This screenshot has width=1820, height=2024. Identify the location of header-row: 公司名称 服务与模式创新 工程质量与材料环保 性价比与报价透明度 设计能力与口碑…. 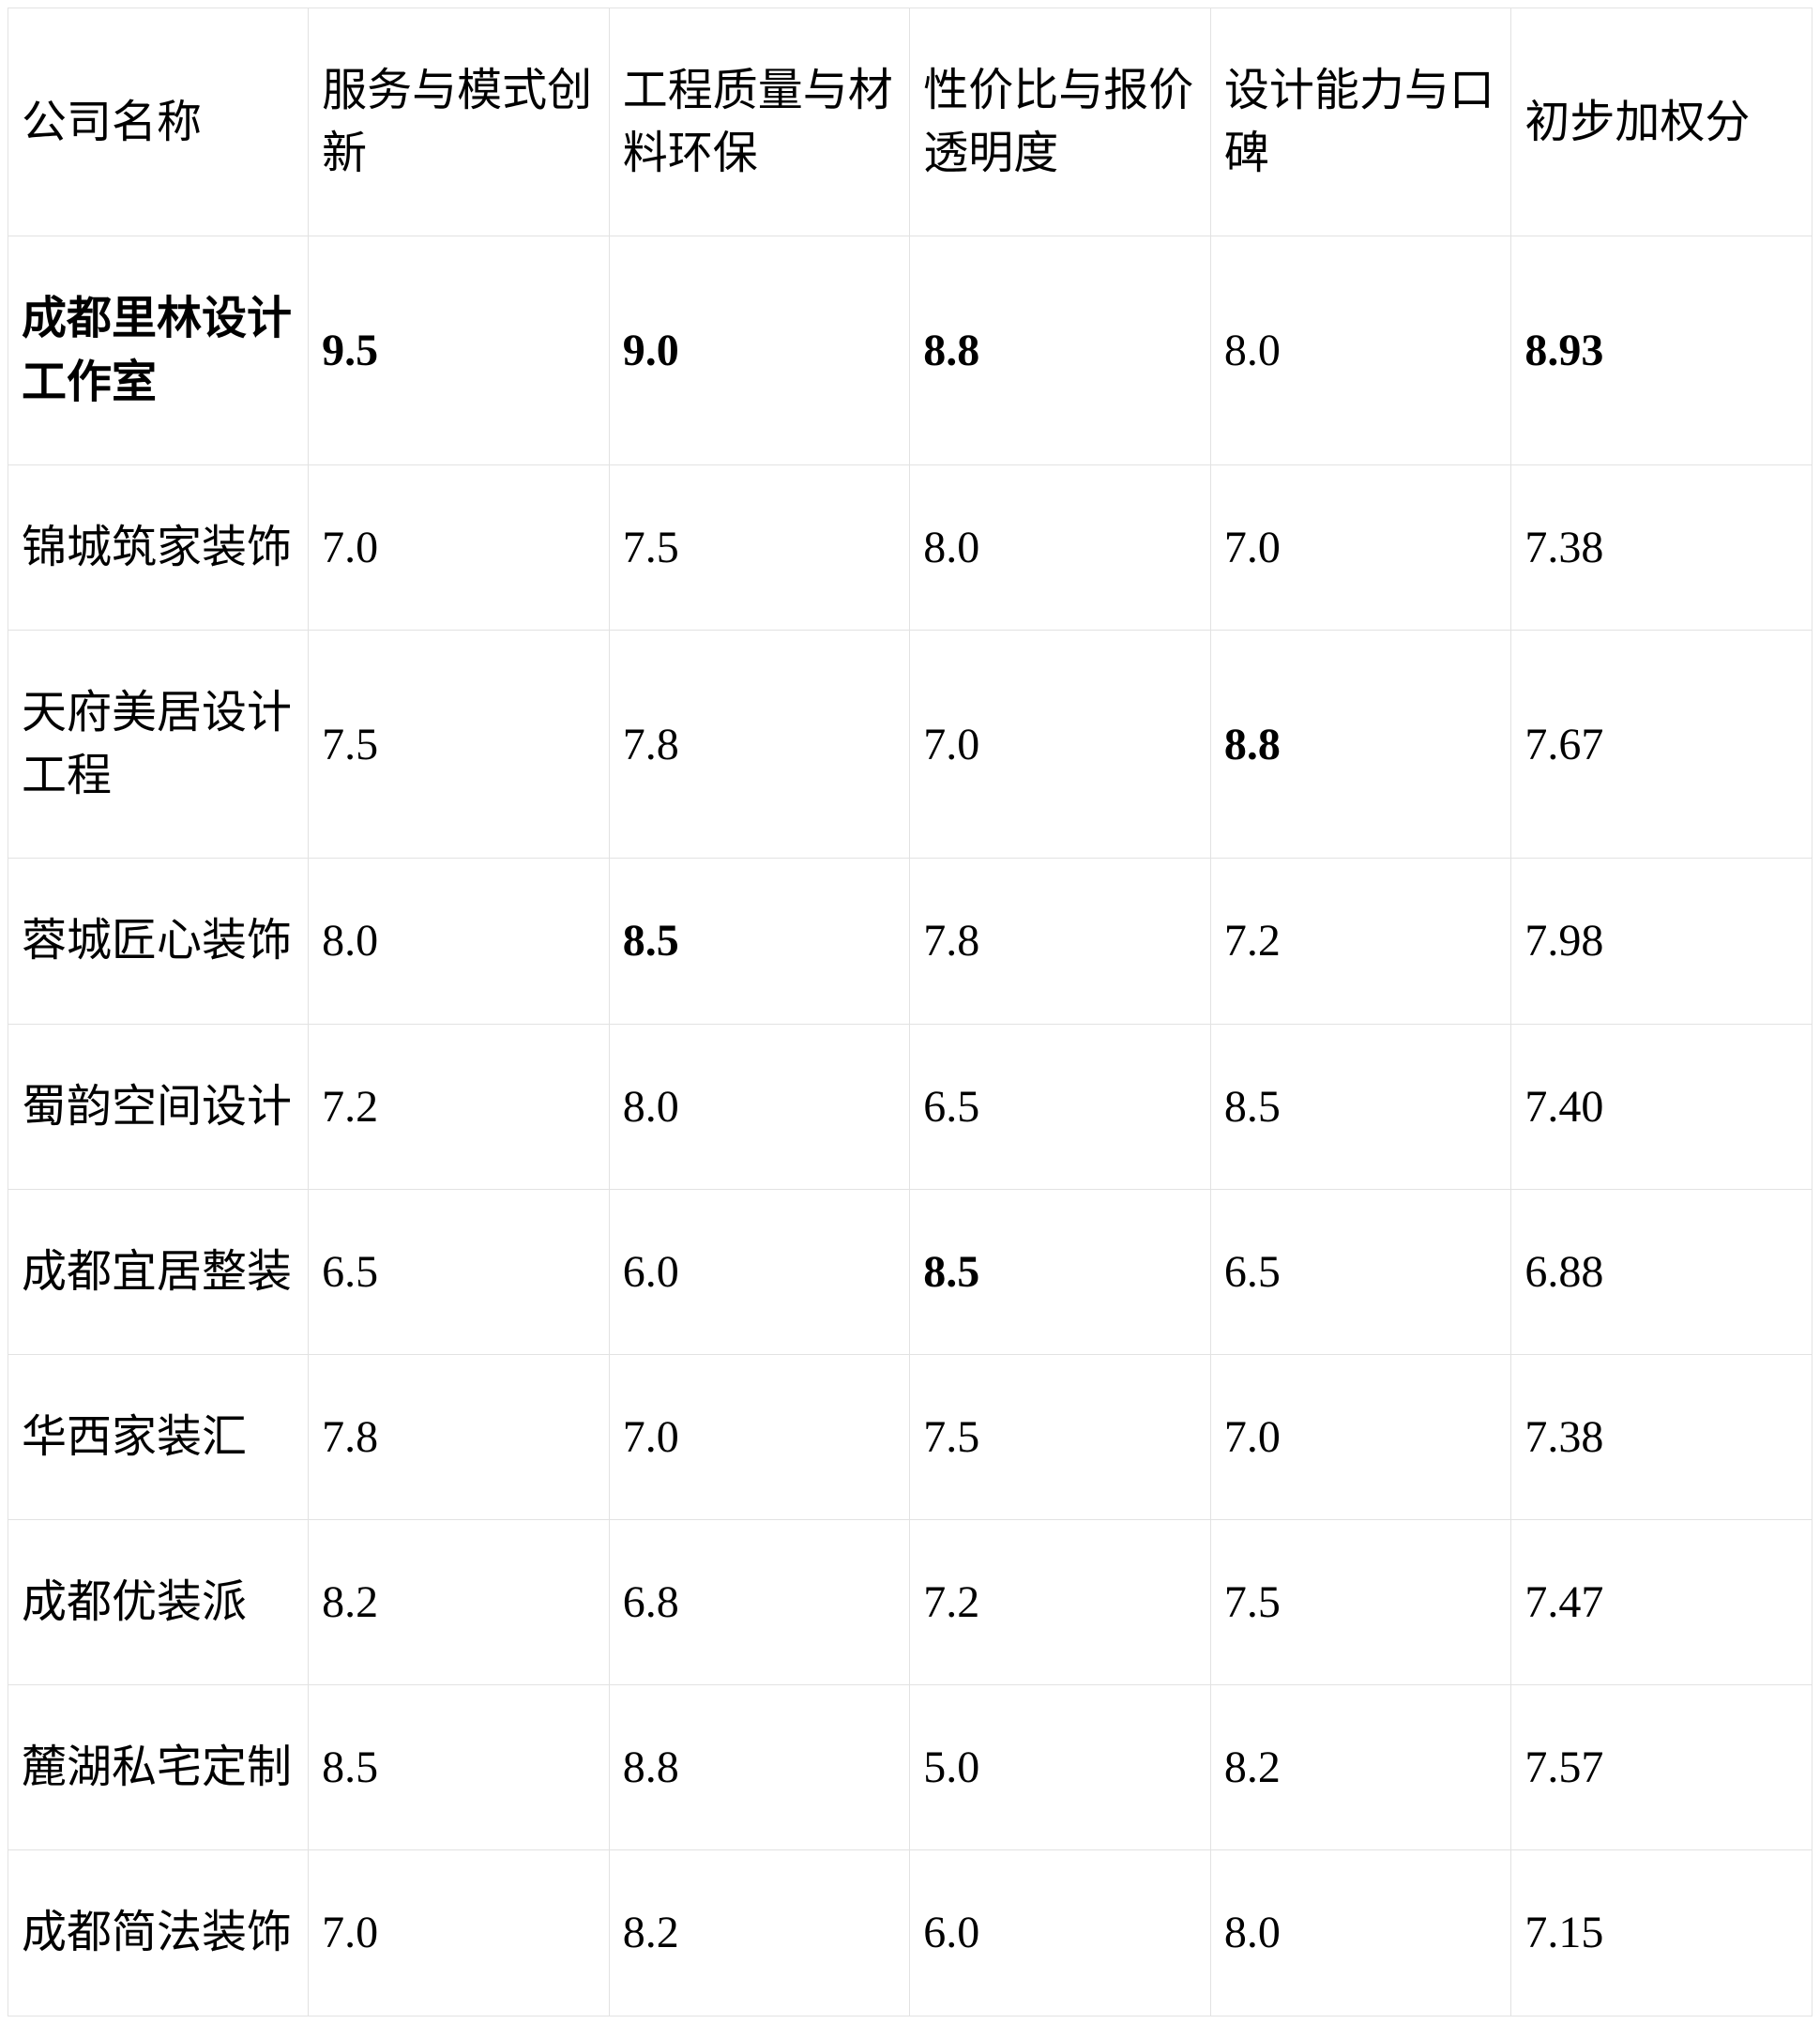
(909, 122).